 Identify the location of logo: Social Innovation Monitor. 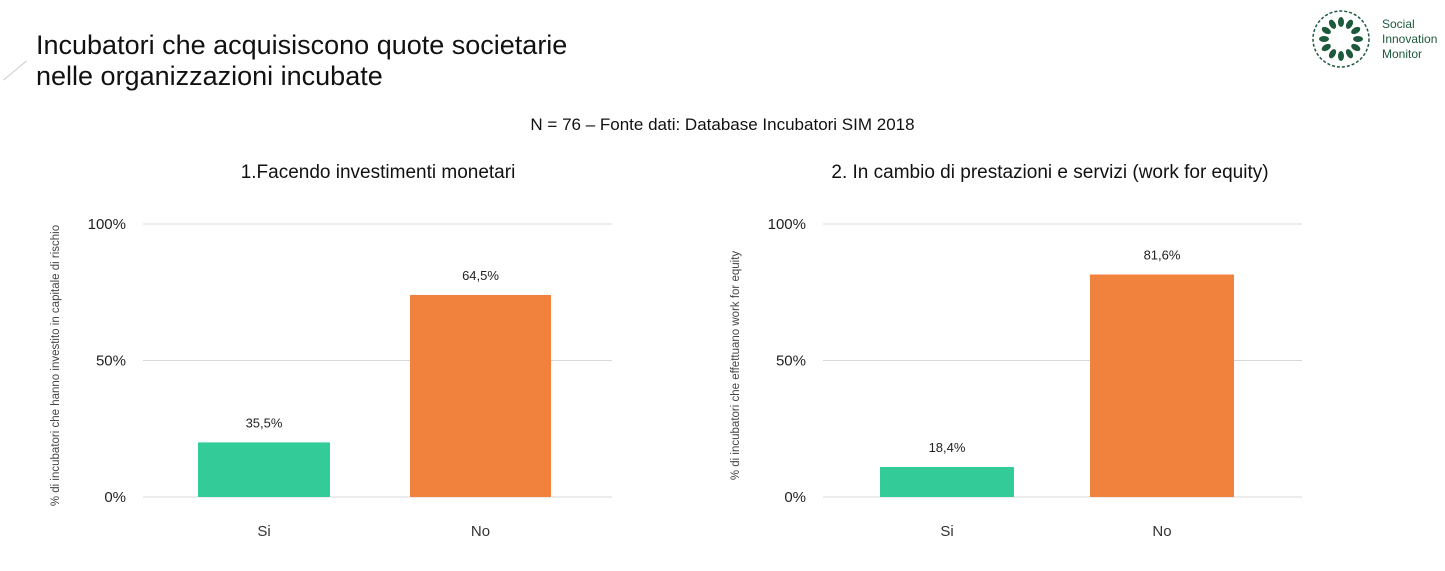
(1373, 39).